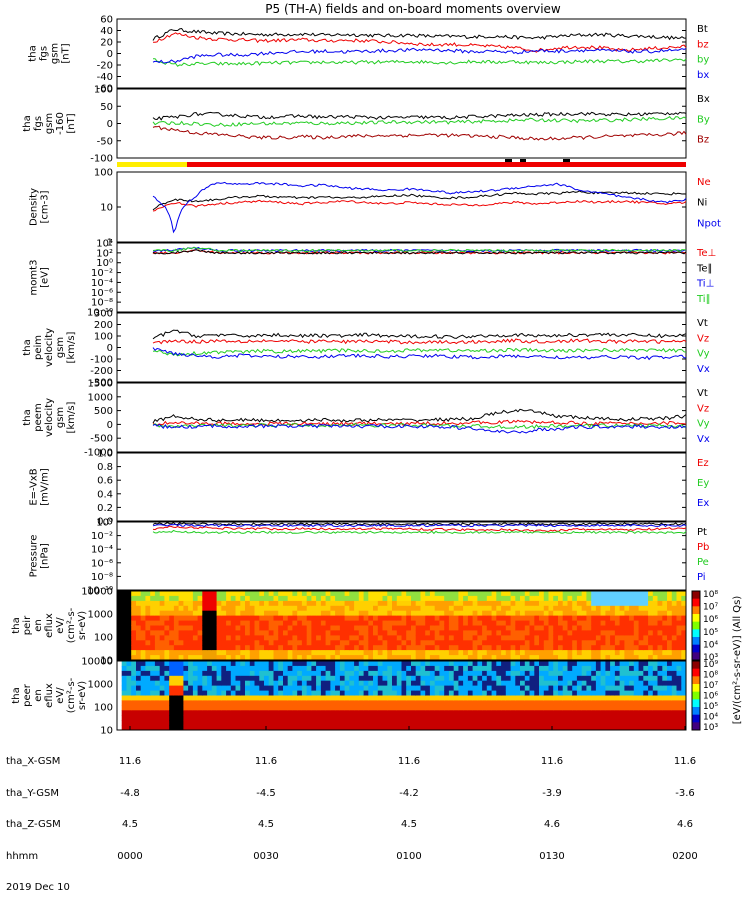 Image resolution: width=750 pixels, height=904 pixels. What do you see at coordinates (702, 393) in the screenshot?
I see `legend-vt: Vt` at bounding box center [702, 393].